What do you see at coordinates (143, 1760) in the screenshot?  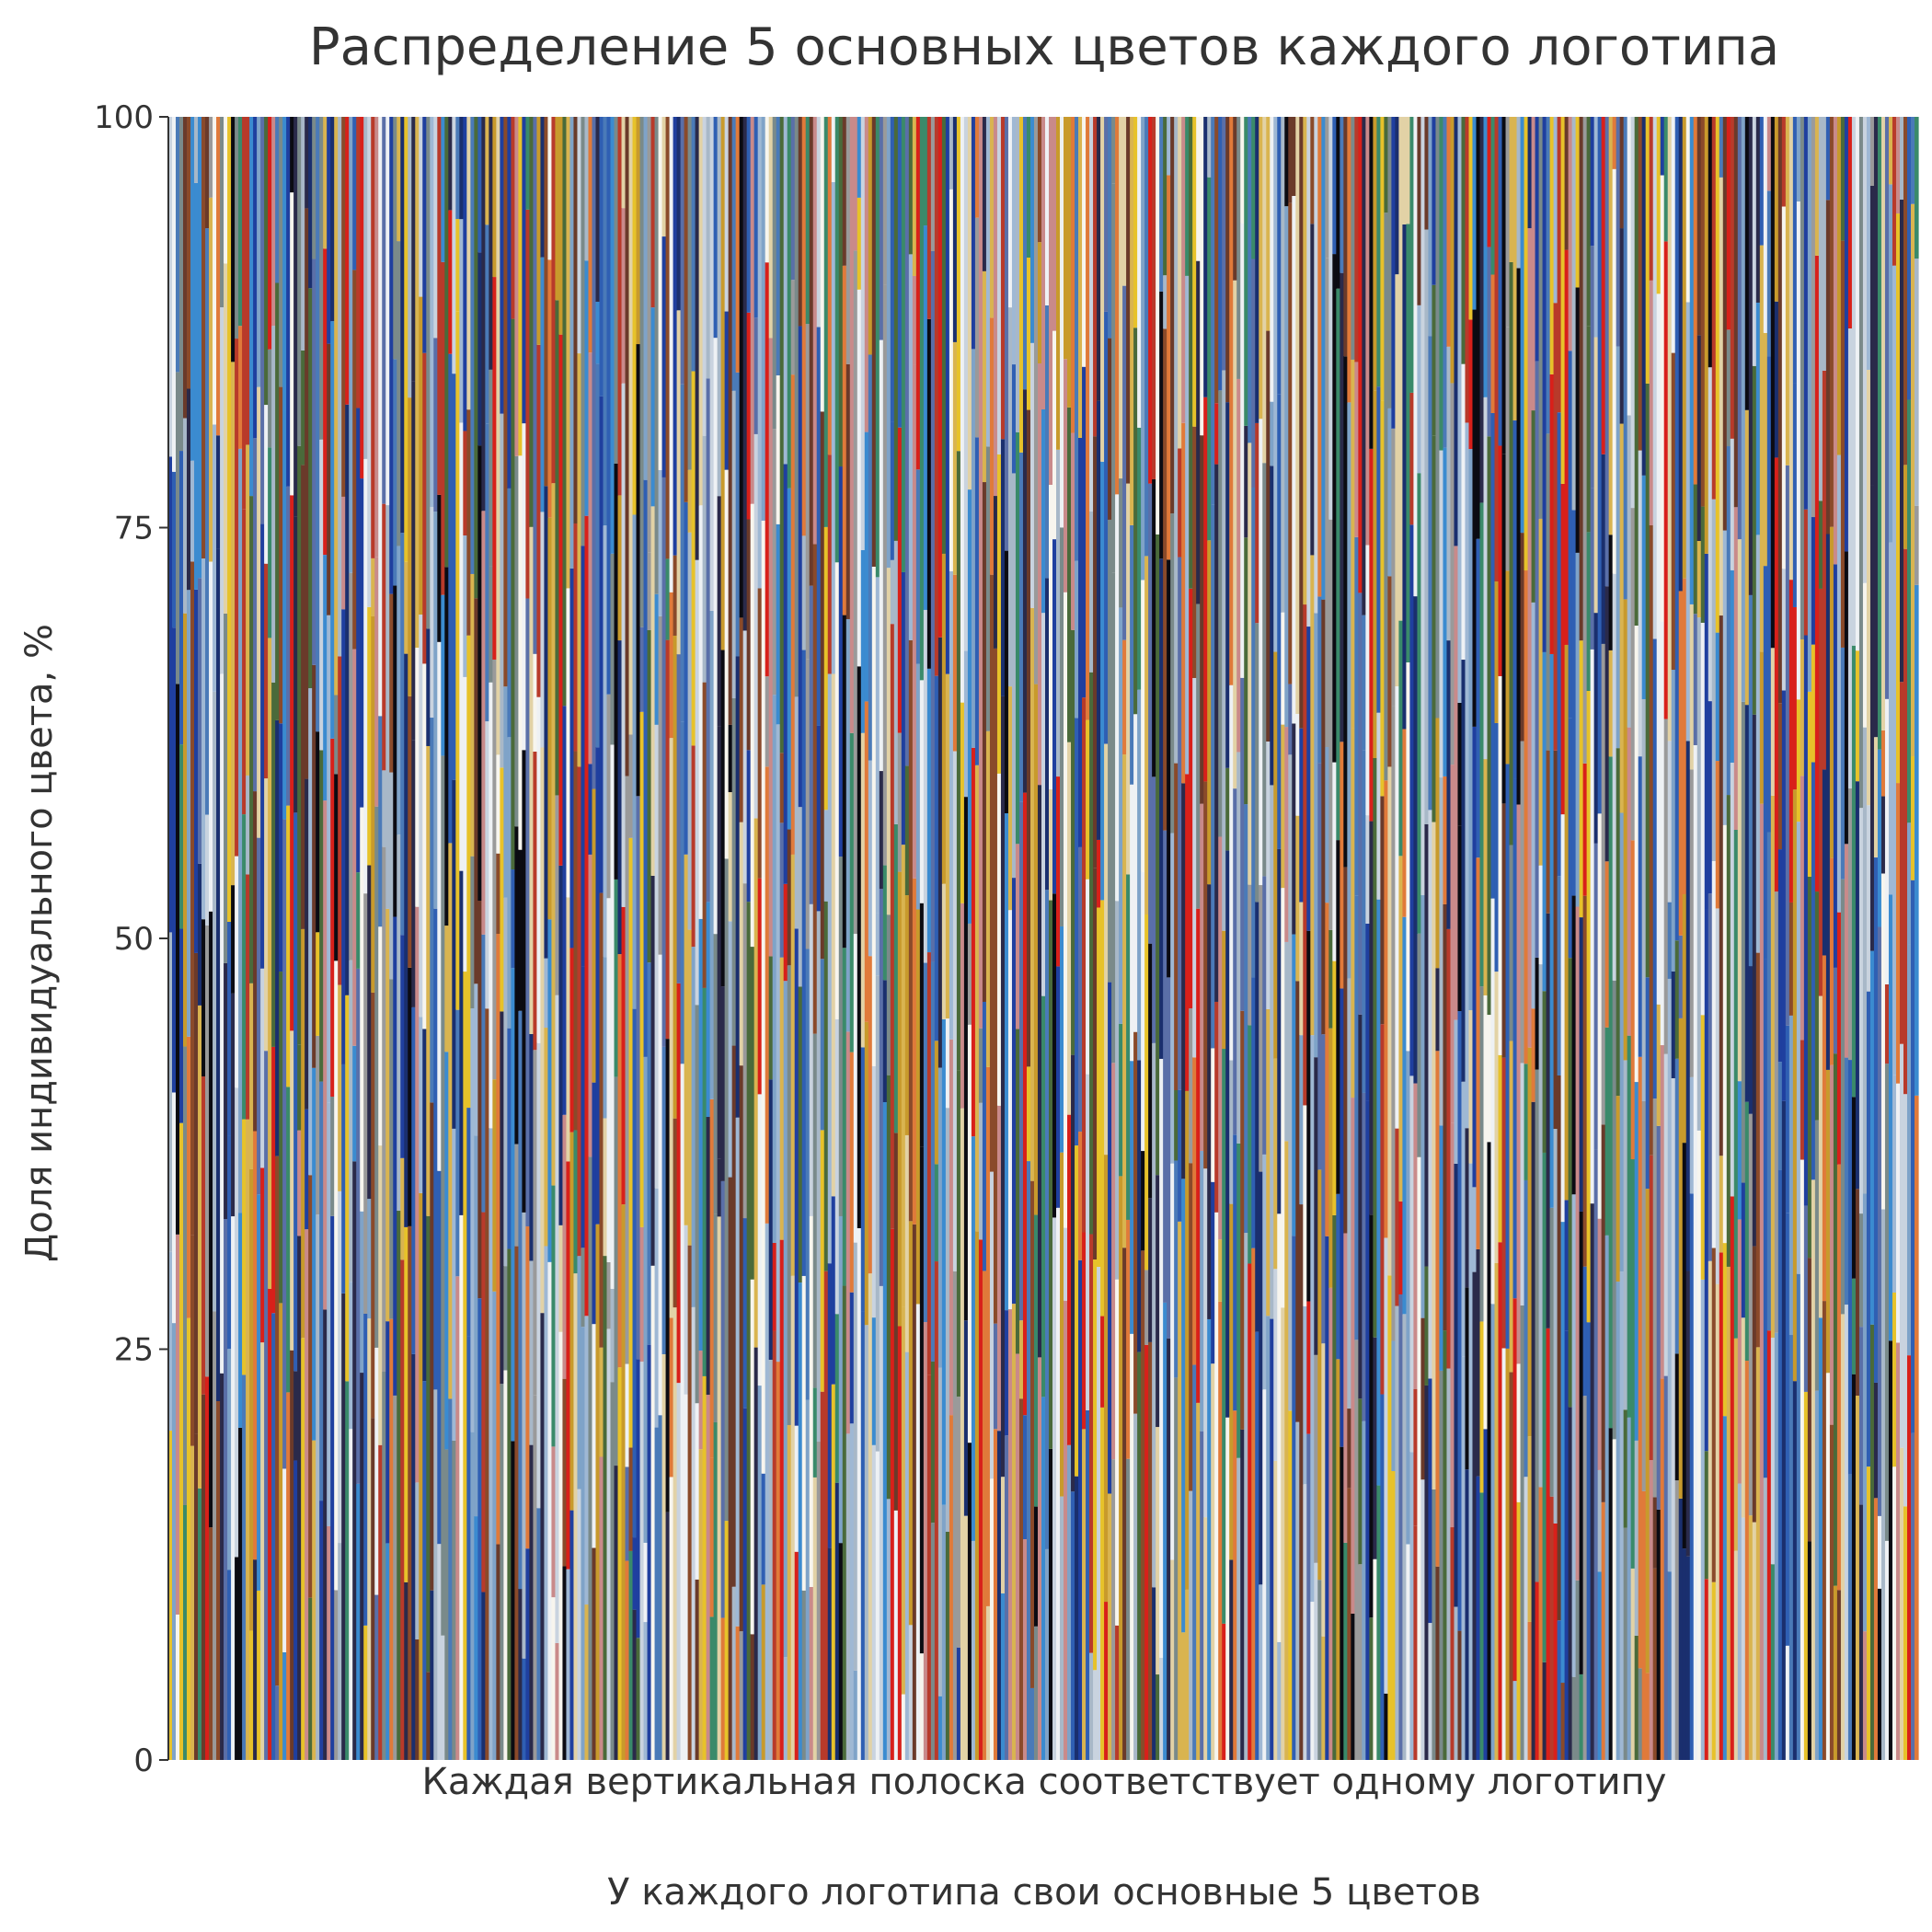 I see `y-tick-label: 0` at bounding box center [143, 1760].